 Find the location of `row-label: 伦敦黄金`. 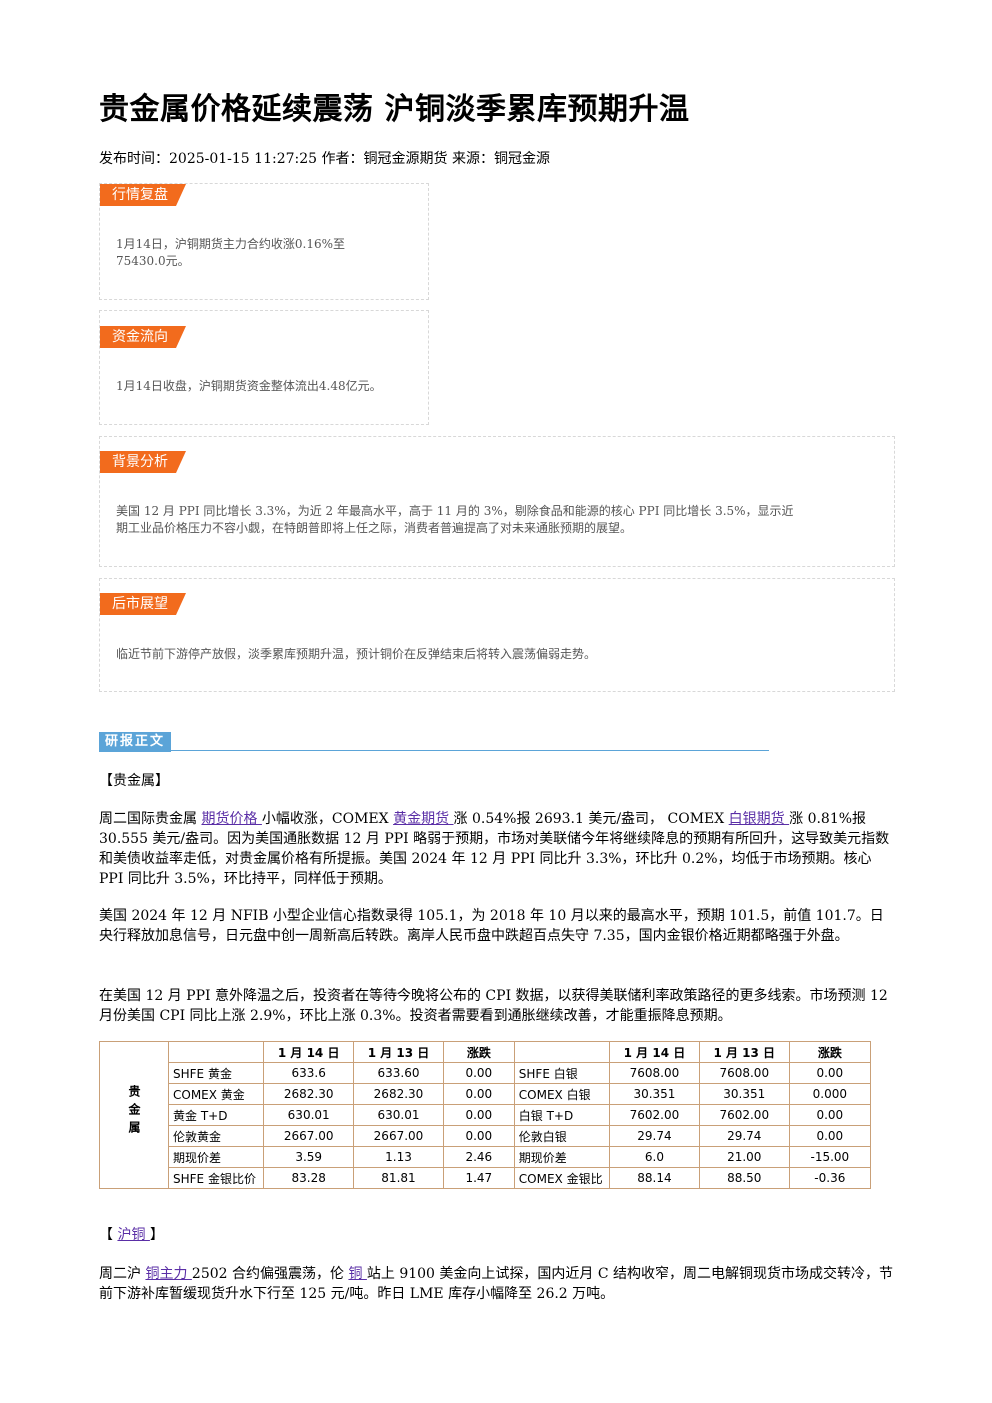

row-label: 伦敦黄金 is located at coordinates (216, 1136).